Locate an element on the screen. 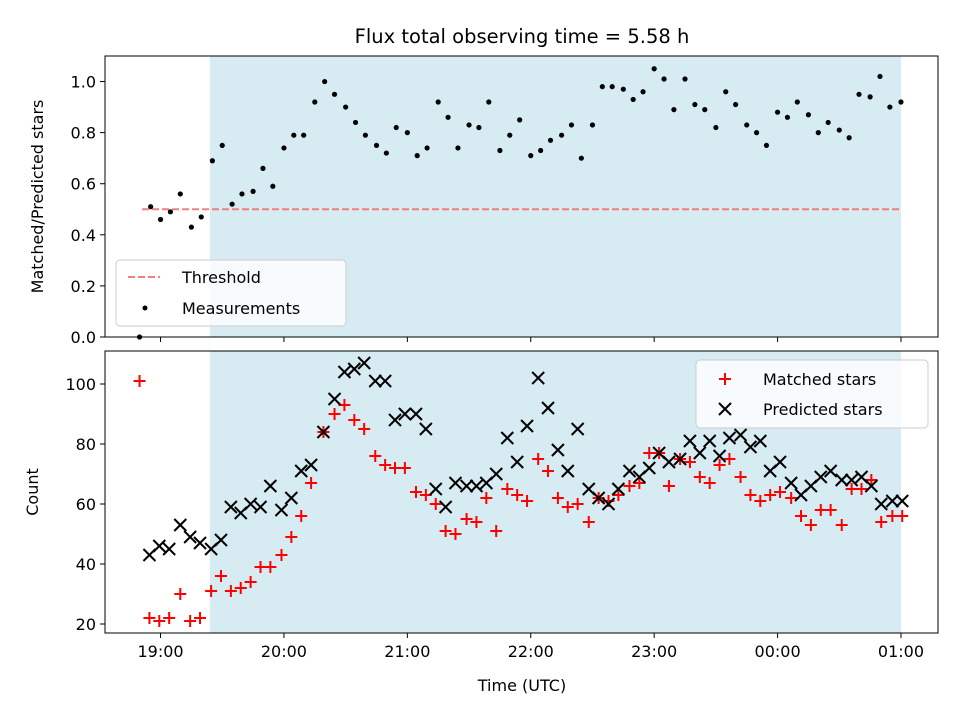 The image size is (960, 720). ratio-y-ticks: 0.0 0.2 0.4 0.6 0.8 1.0 is located at coordinates (88, 210).